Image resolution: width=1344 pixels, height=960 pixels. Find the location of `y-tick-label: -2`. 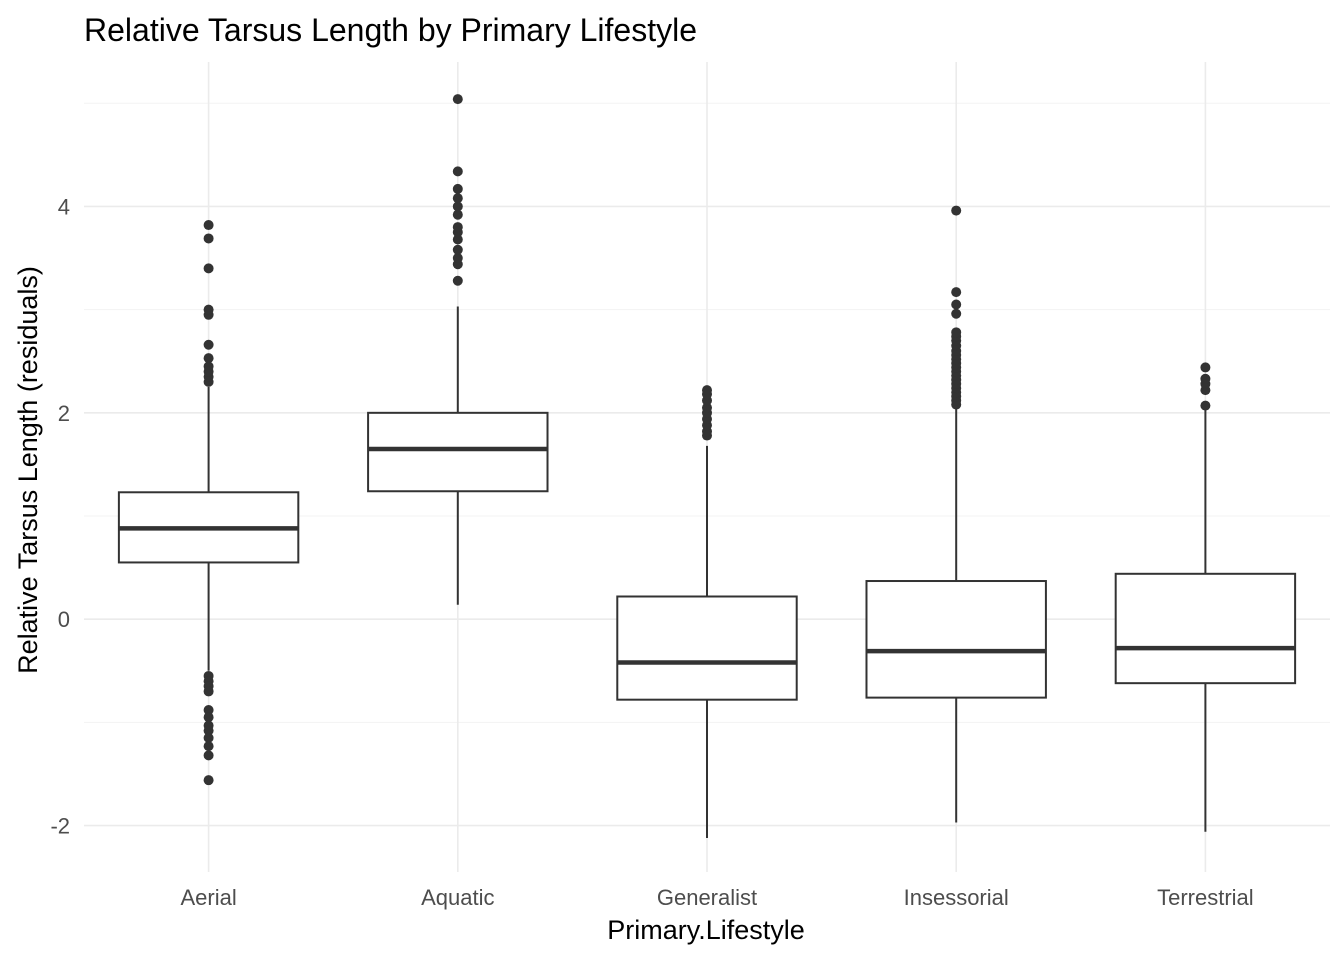

y-tick-label: -2 is located at coordinates (60, 826).